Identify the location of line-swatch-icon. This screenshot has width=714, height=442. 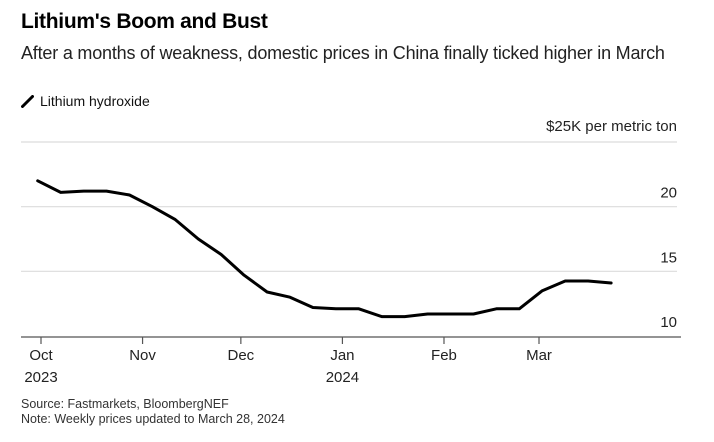
(27, 101).